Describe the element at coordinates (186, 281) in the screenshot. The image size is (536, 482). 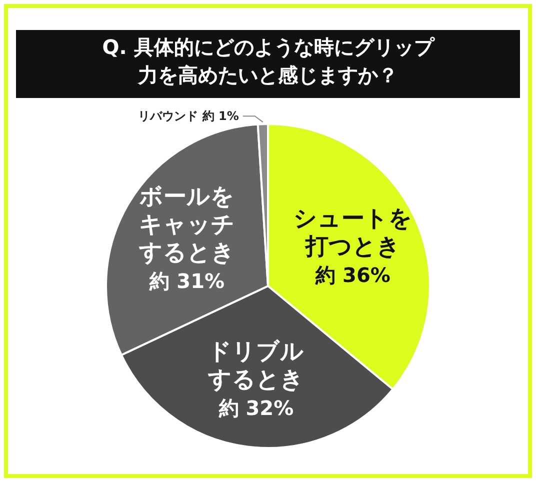
I see `data-label: 約 31%` at that location.